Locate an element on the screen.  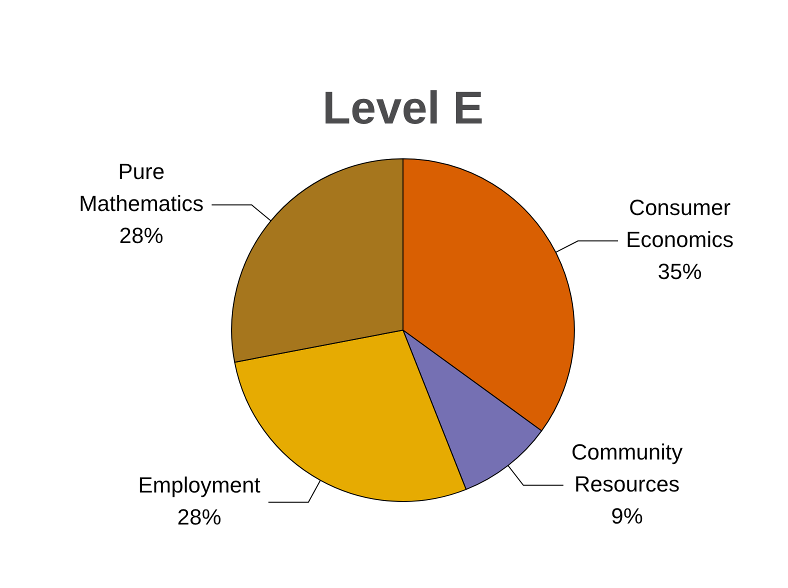
chart-title: Level E is located at coordinates (403, 107).